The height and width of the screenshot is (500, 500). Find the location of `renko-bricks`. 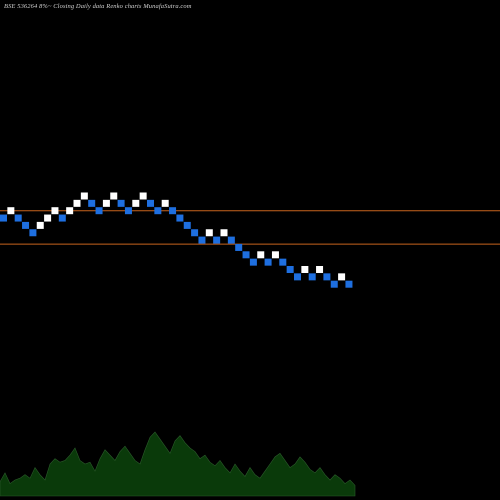

renko-bricks is located at coordinates (176, 240).